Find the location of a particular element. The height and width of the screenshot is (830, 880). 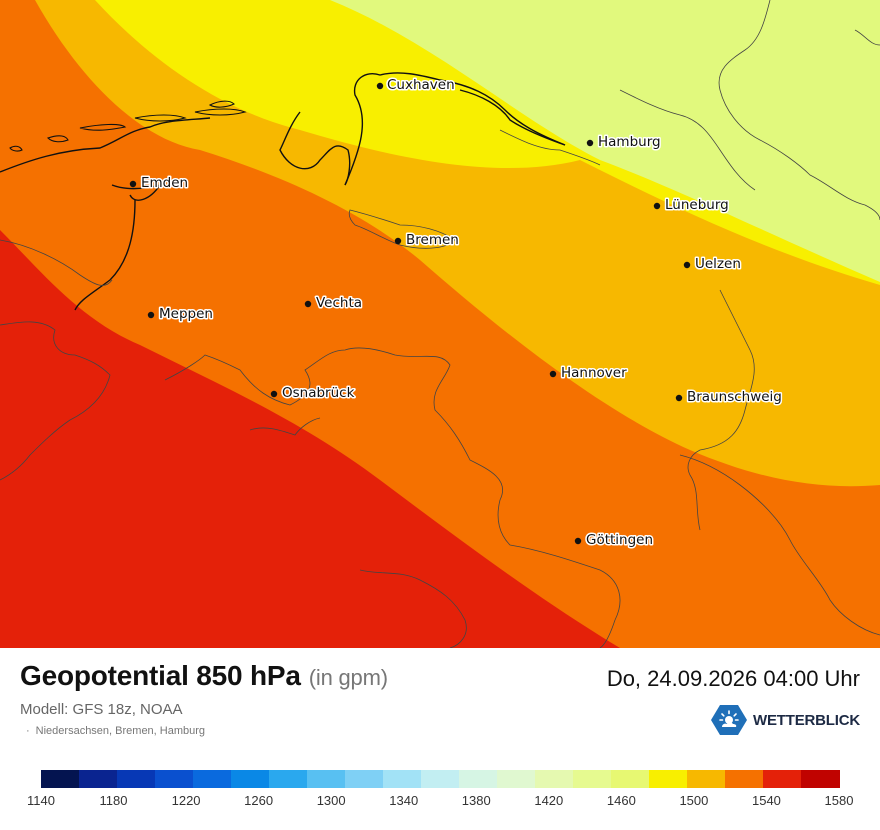

city-label-cuxhaven: Cuxhaven is located at coordinates (421, 85).